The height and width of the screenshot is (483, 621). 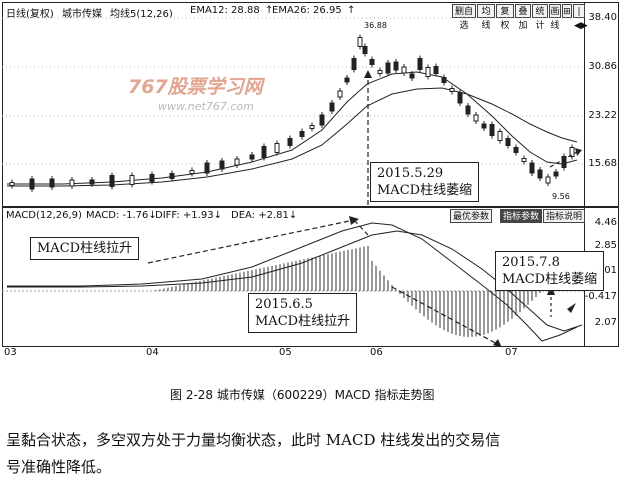 I want to click on price-high-label: 36.88, so click(x=375, y=25).